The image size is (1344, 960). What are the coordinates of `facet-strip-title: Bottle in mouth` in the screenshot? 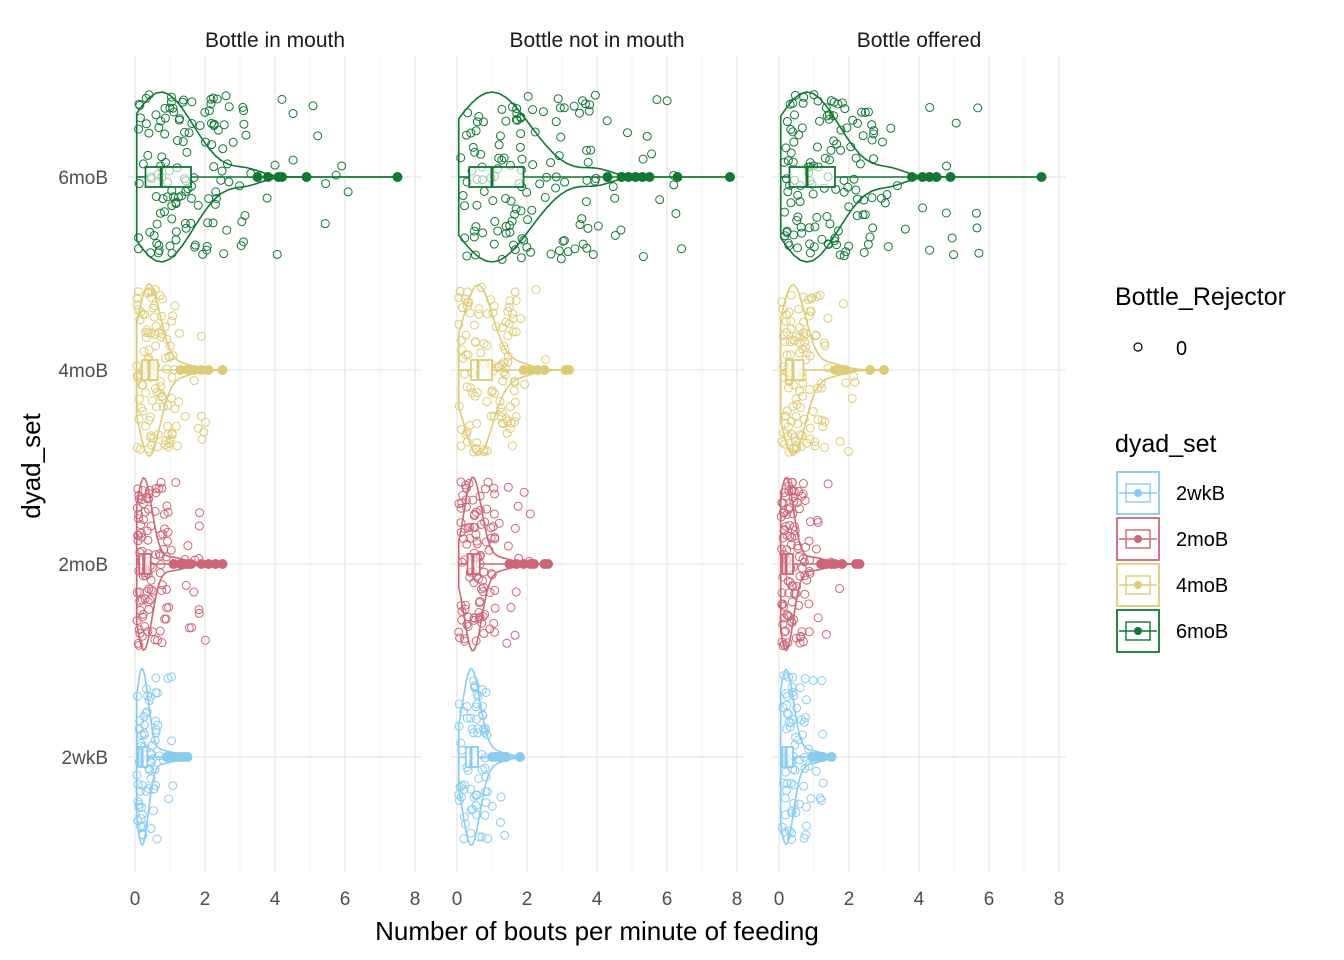 It's located at (275, 40).